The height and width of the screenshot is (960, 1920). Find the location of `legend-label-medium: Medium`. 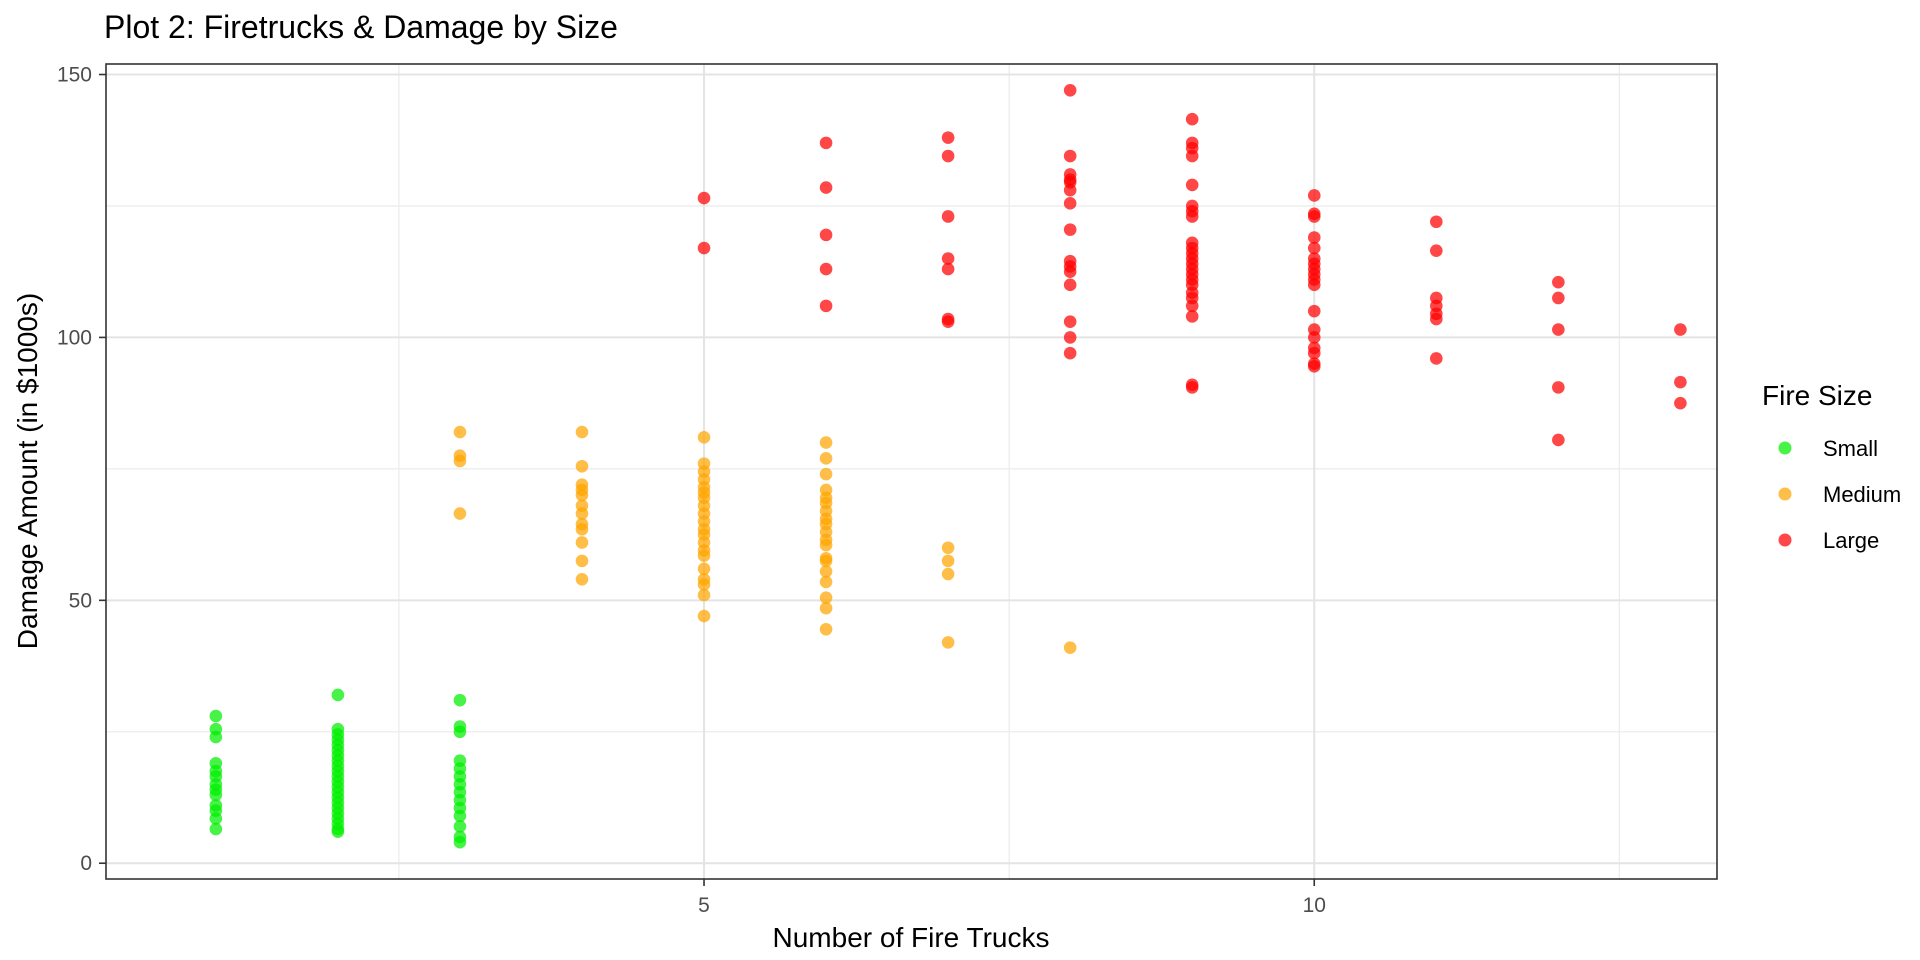

legend-label-medium: Medium is located at coordinates (1862, 494).